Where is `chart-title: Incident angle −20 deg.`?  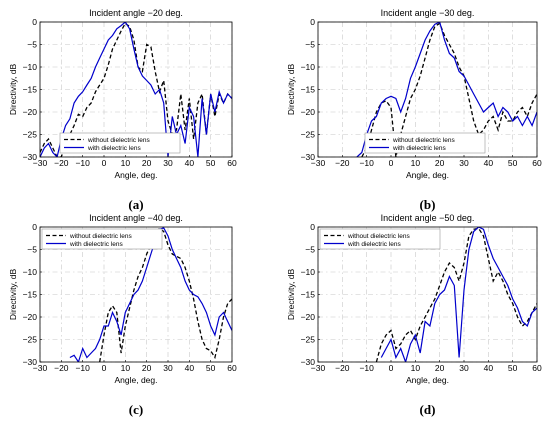
chart-title: Incident angle −20 deg. is located at coordinates (136, 13).